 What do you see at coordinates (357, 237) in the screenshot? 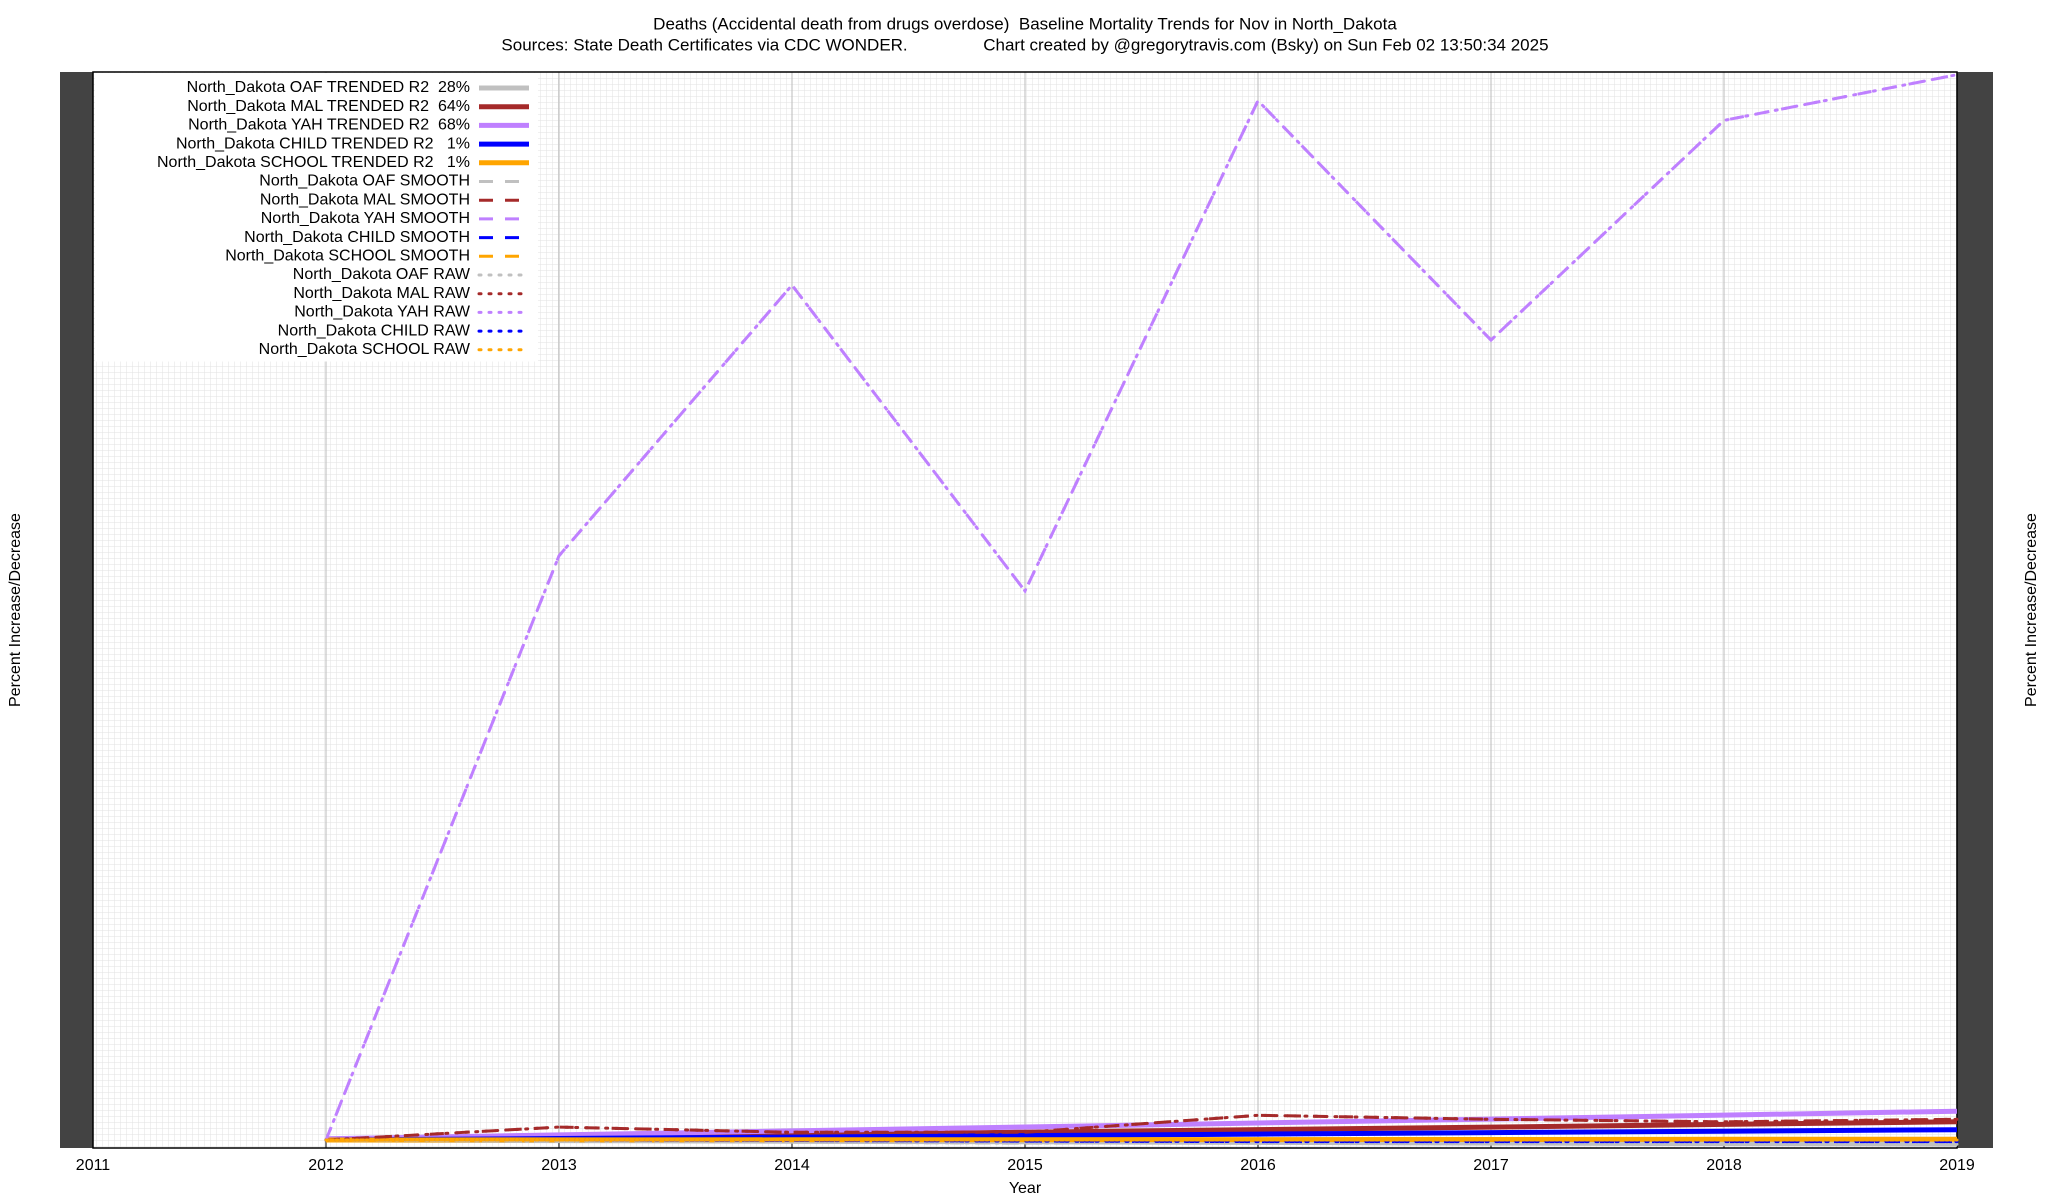
I see `legend-label: North_Dakota CHILD SMOOTH` at bounding box center [357, 237].